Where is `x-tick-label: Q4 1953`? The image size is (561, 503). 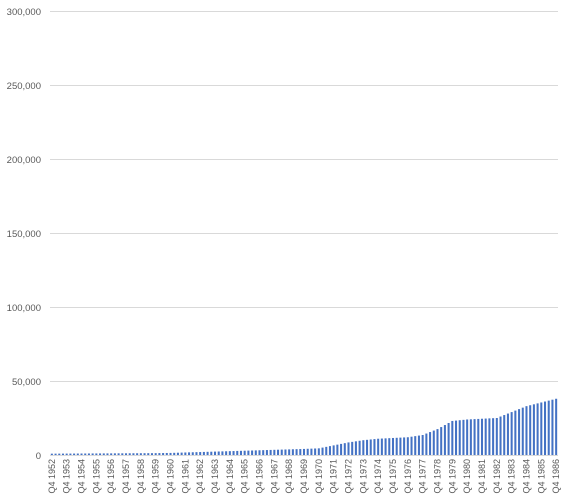 x-tick-label: Q4 1953 is located at coordinates (67, 476).